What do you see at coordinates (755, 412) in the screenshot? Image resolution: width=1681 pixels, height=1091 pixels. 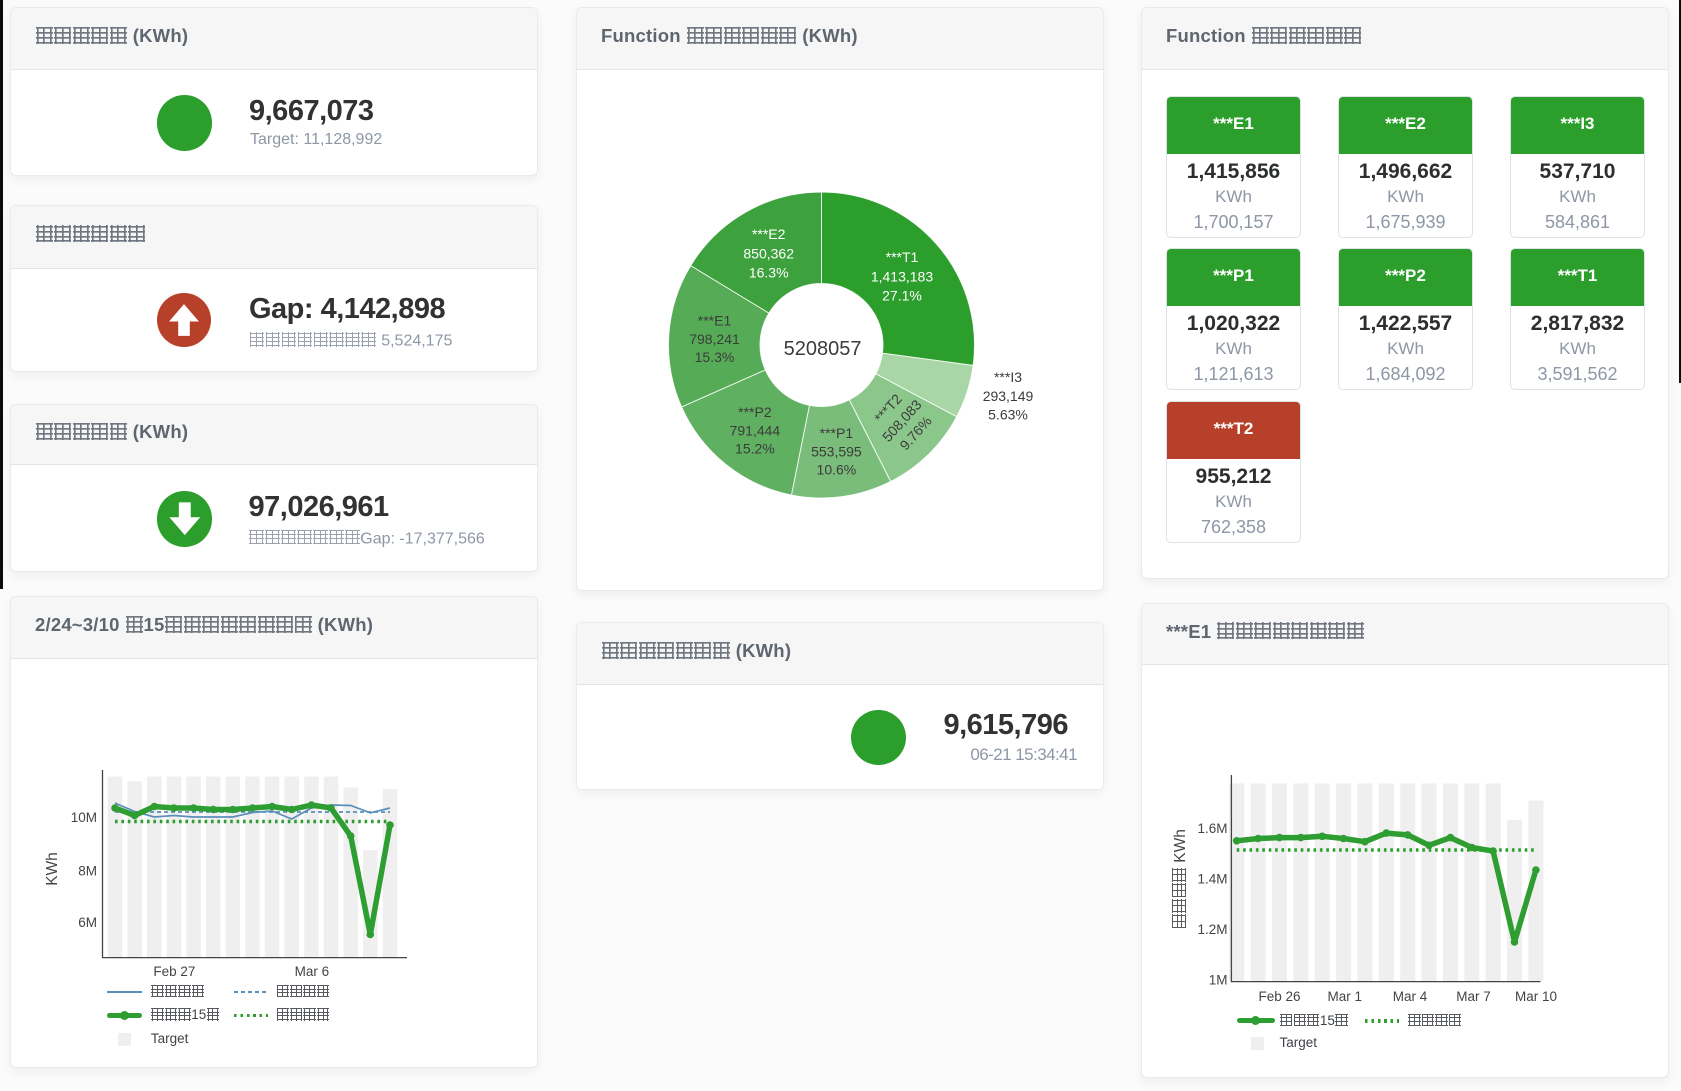 I see `svg-text: ***P2` at bounding box center [755, 412].